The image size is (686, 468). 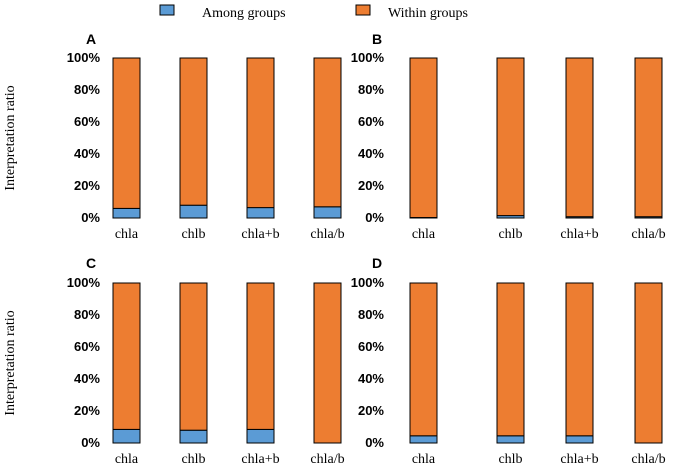 What do you see at coordinates (91, 263) in the screenshot?
I see `panel-label-c: C` at bounding box center [91, 263].